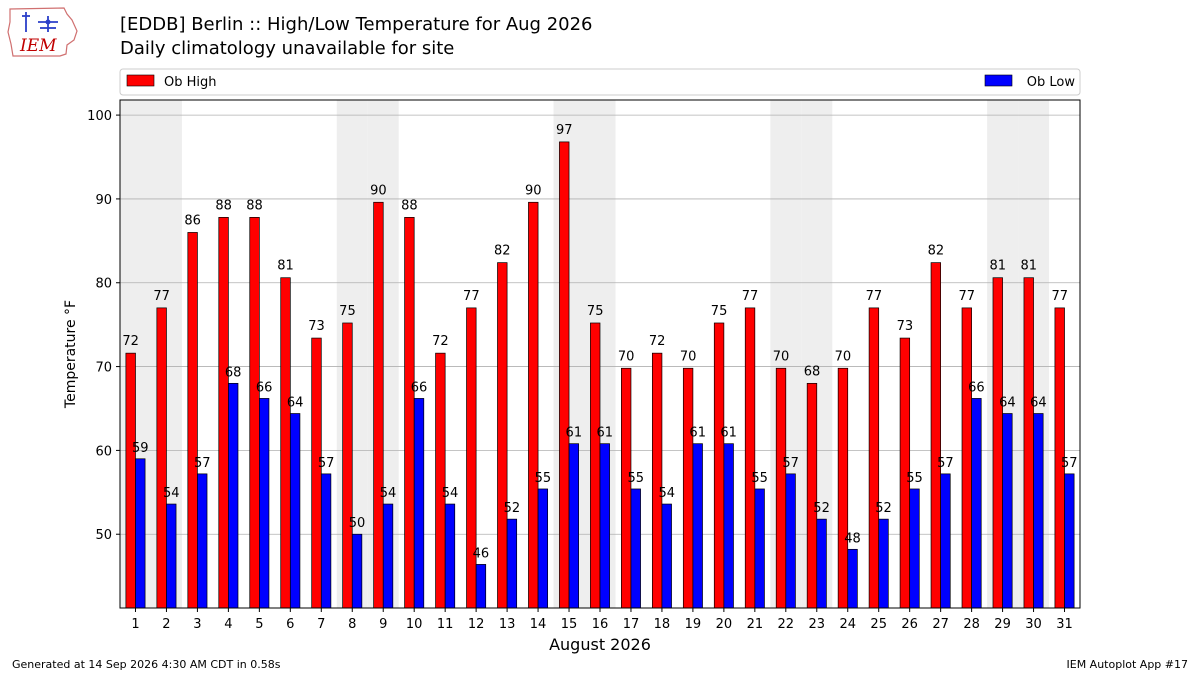 Image resolution: width=1200 pixels, height=679 pixels. Describe the element at coordinates (600, 644) in the screenshot. I see `x-axis-label: August 2026` at that location.